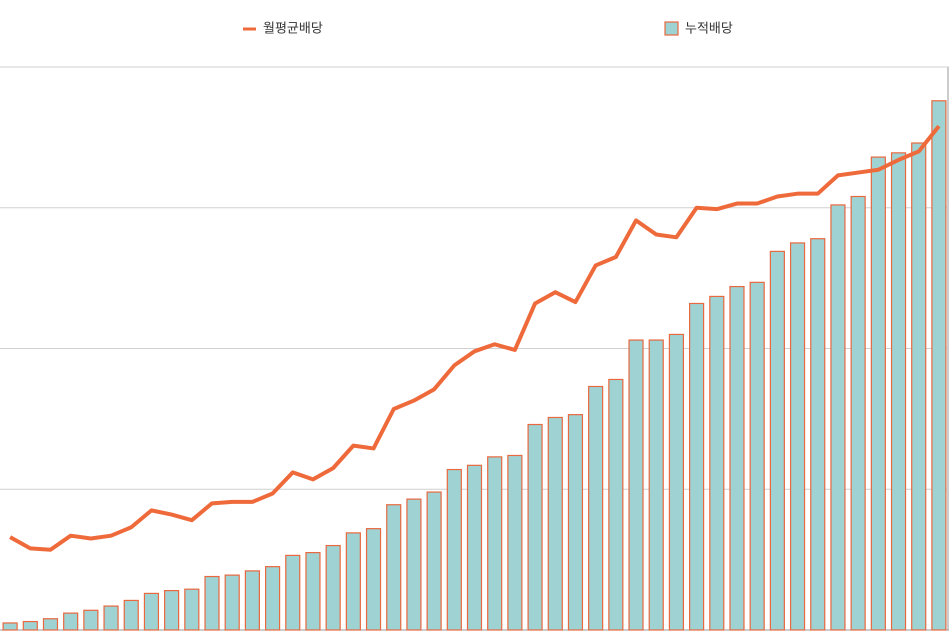 Image resolution: width=949 pixels, height=636 pixels. What do you see at coordinates (709, 29) in the screenshot?
I see `legend-label: 누적배당` at bounding box center [709, 29].